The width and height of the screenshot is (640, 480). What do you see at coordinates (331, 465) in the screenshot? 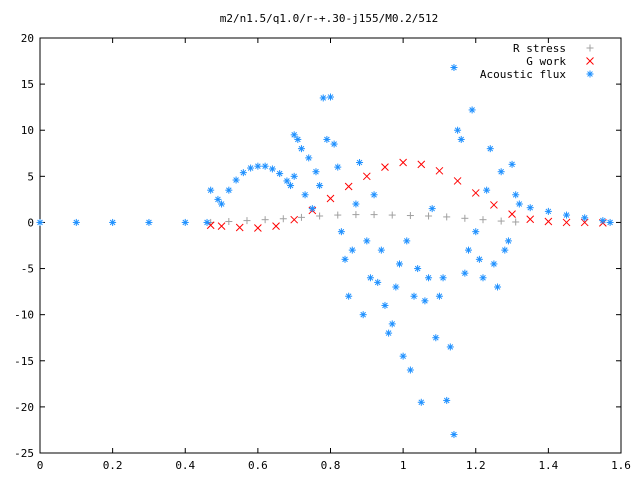
I see `x-tick-label: 0.8` at bounding box center [331, 465].